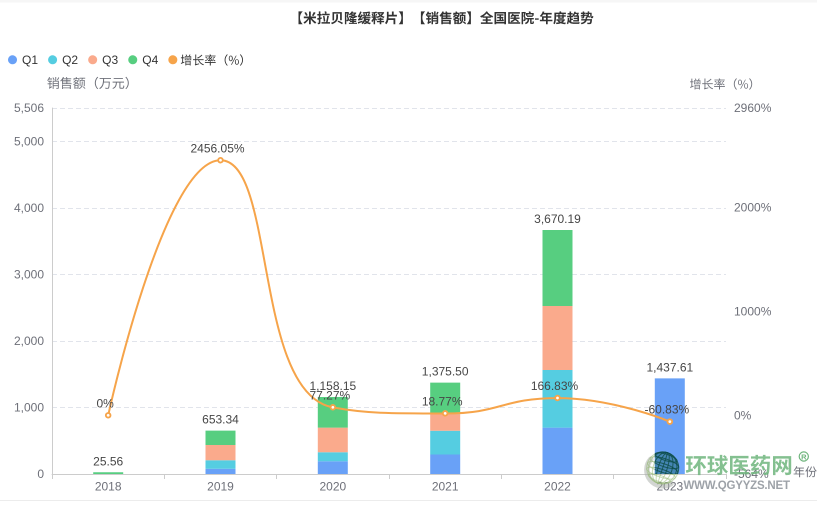  What do you see at coordinates (753, 108) in the screenshot?
I see `svg-text: 2960%` at bounding box center [753, 108].